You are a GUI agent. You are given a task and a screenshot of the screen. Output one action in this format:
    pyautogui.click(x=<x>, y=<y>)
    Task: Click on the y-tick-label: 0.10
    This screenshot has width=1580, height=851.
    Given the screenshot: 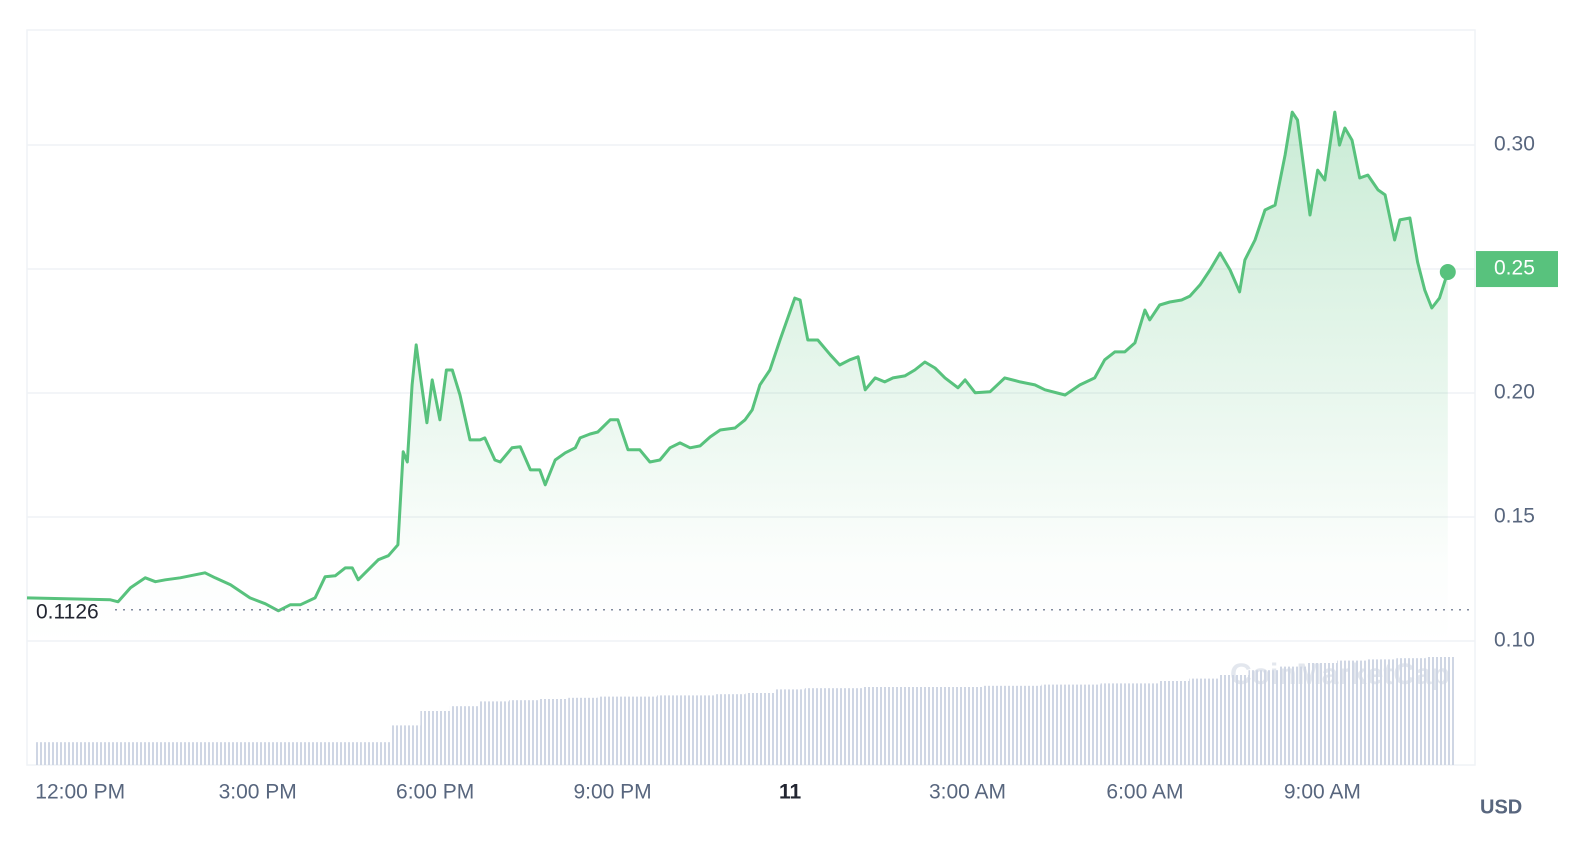 What is the action you would take?
    pyautogui.click(x=1514, y=640)
    